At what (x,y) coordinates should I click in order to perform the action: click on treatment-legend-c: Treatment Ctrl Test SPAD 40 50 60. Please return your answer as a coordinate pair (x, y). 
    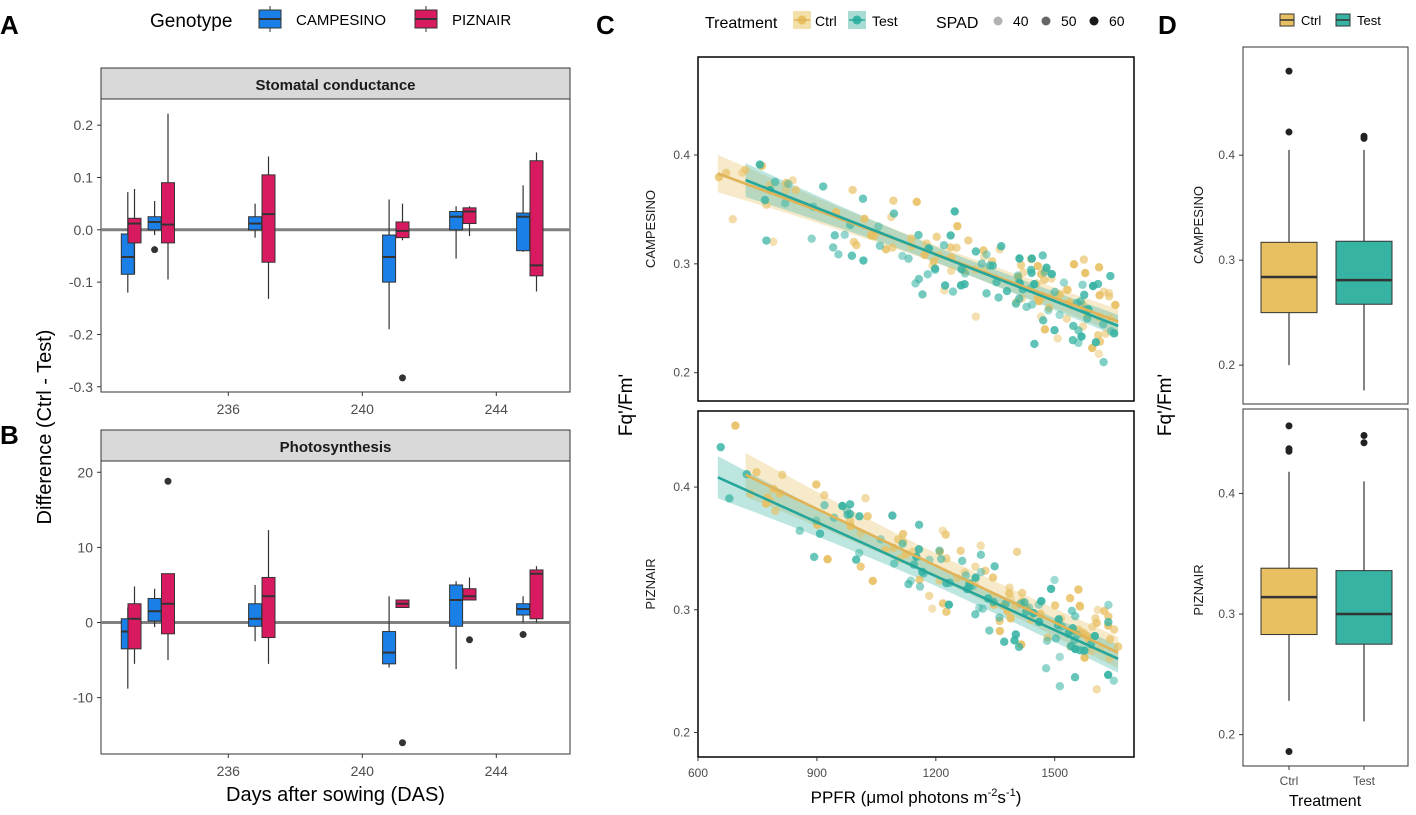
    Looking at the image, I should click on (915, 21).